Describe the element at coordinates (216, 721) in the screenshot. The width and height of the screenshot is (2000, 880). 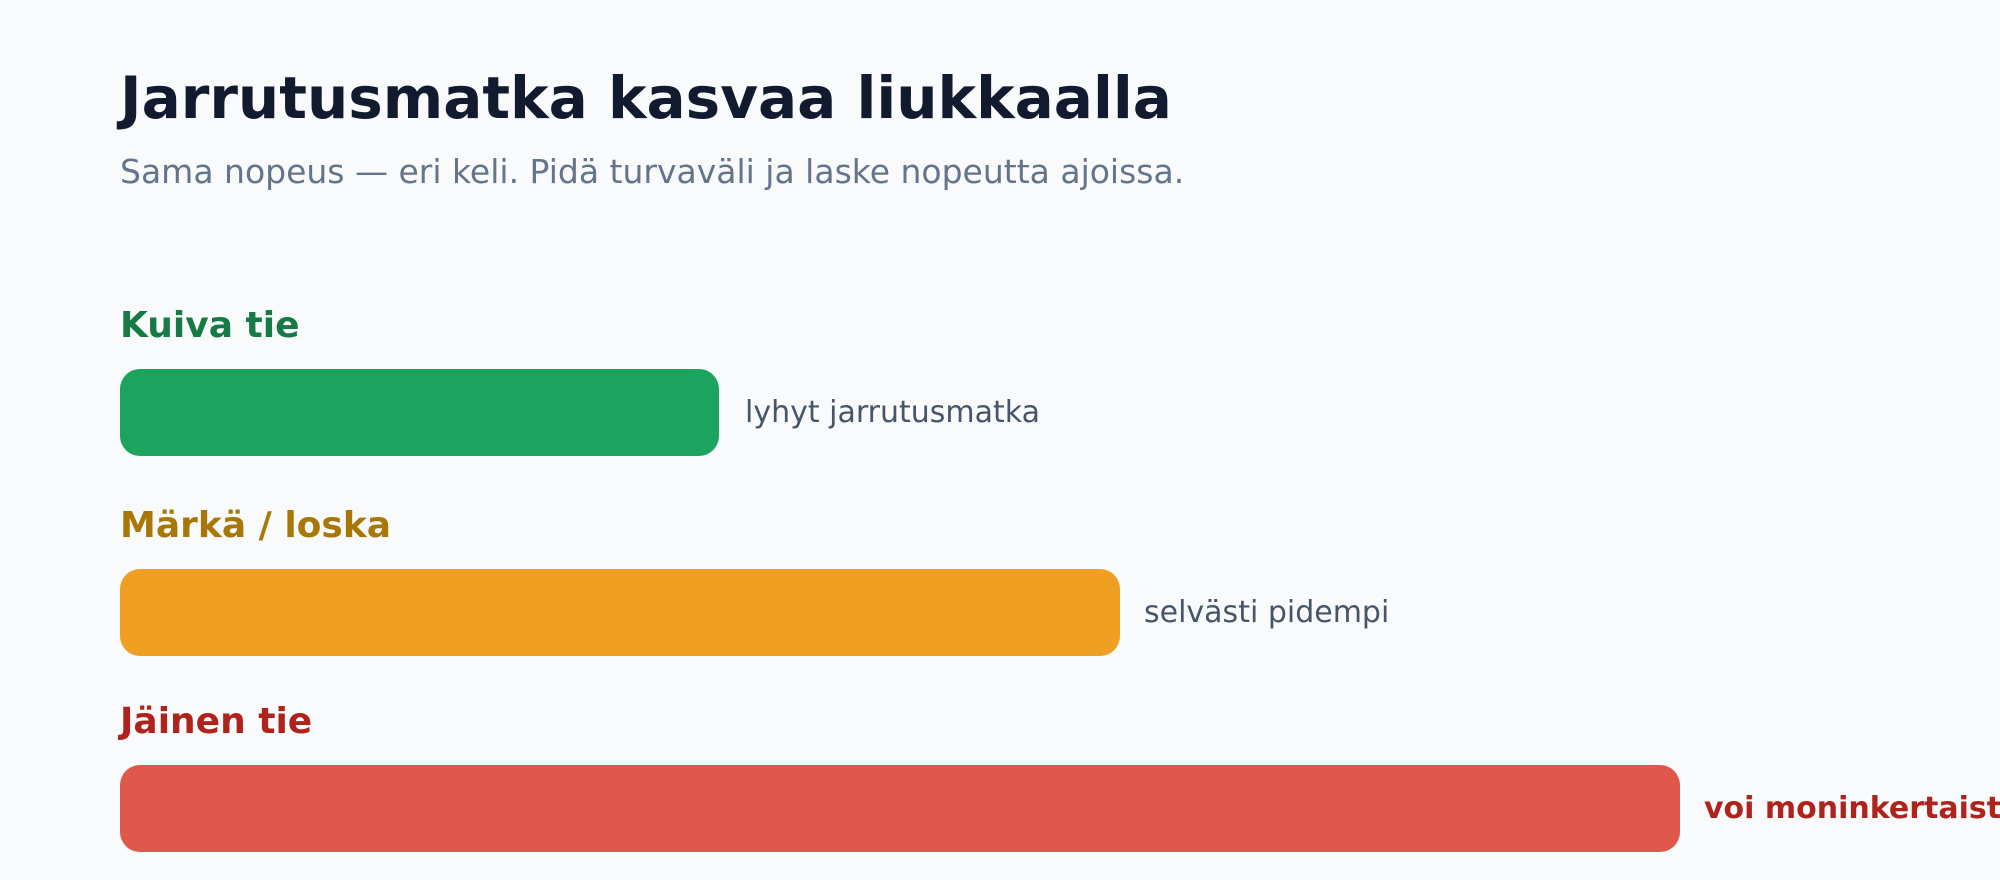
I see `row-label: Jäinen tie` at that location.